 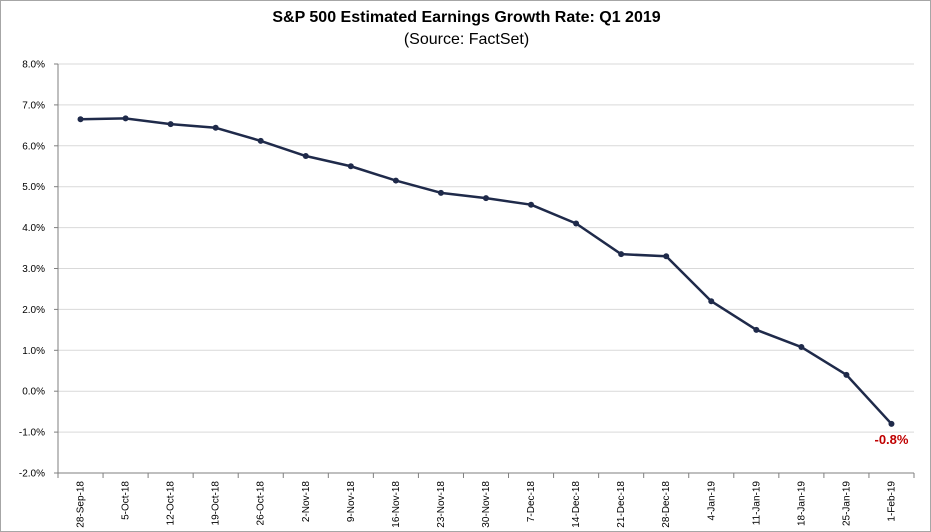 What do you see at coordinates (33, 228) in the screenshot?
I see `y-tick-label: 4.0%` at bounding box center [33, 228].